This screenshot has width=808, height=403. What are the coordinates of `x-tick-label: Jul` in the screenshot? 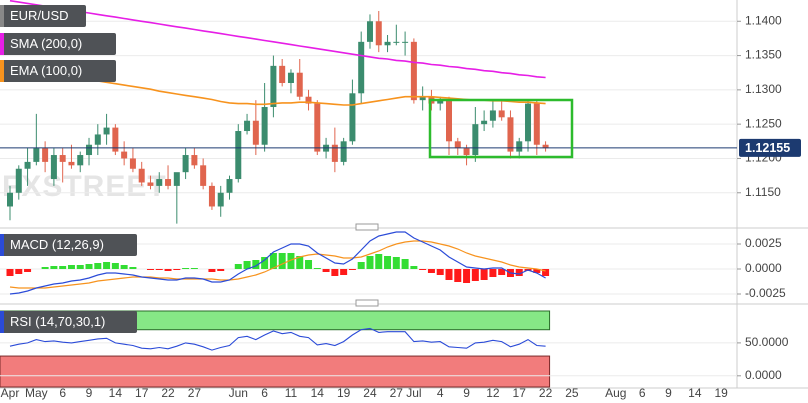 It's located at (413, 393).